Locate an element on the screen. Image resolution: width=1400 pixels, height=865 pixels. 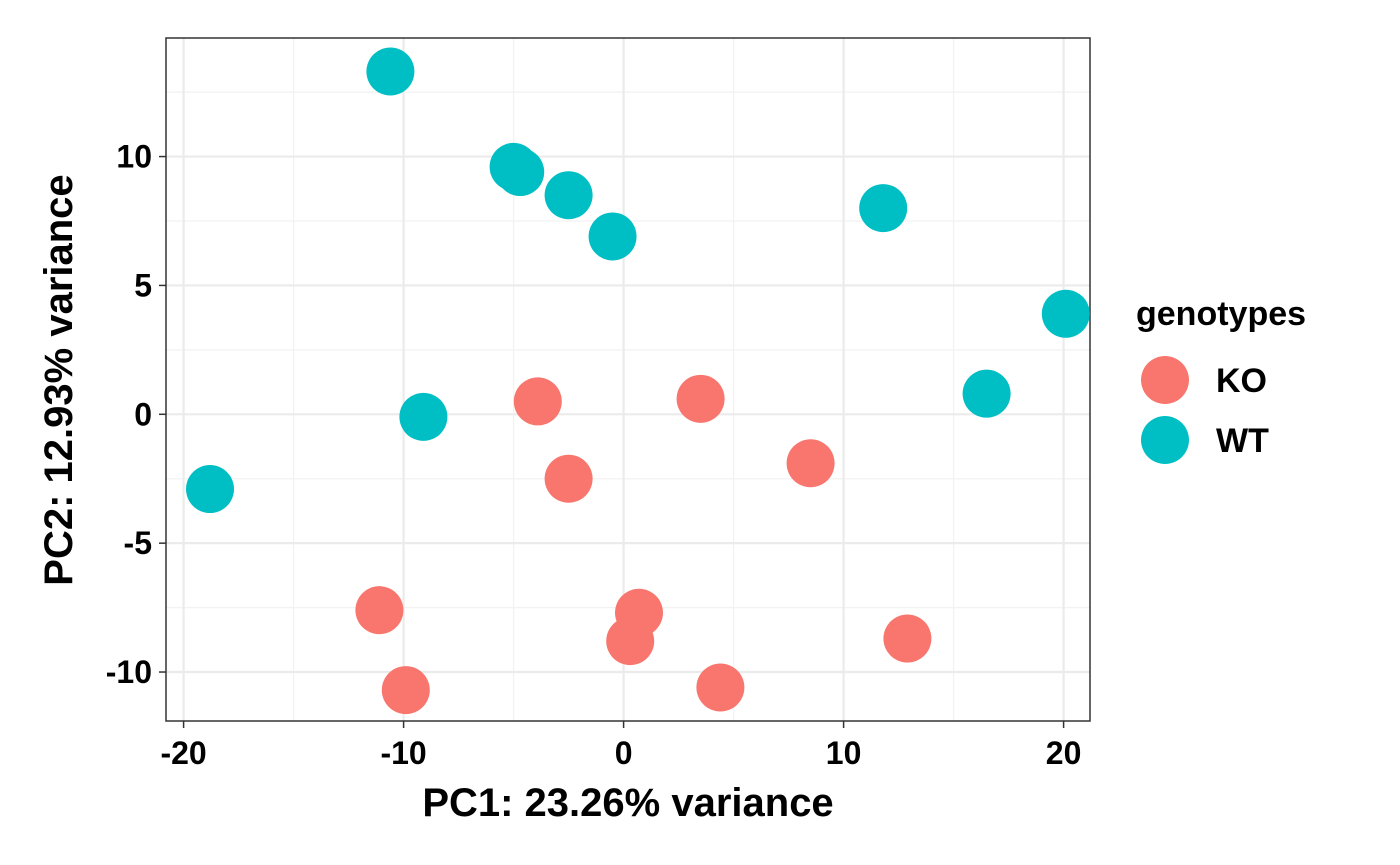
y-tick-label: 0 is located at coordinates (143, 414).